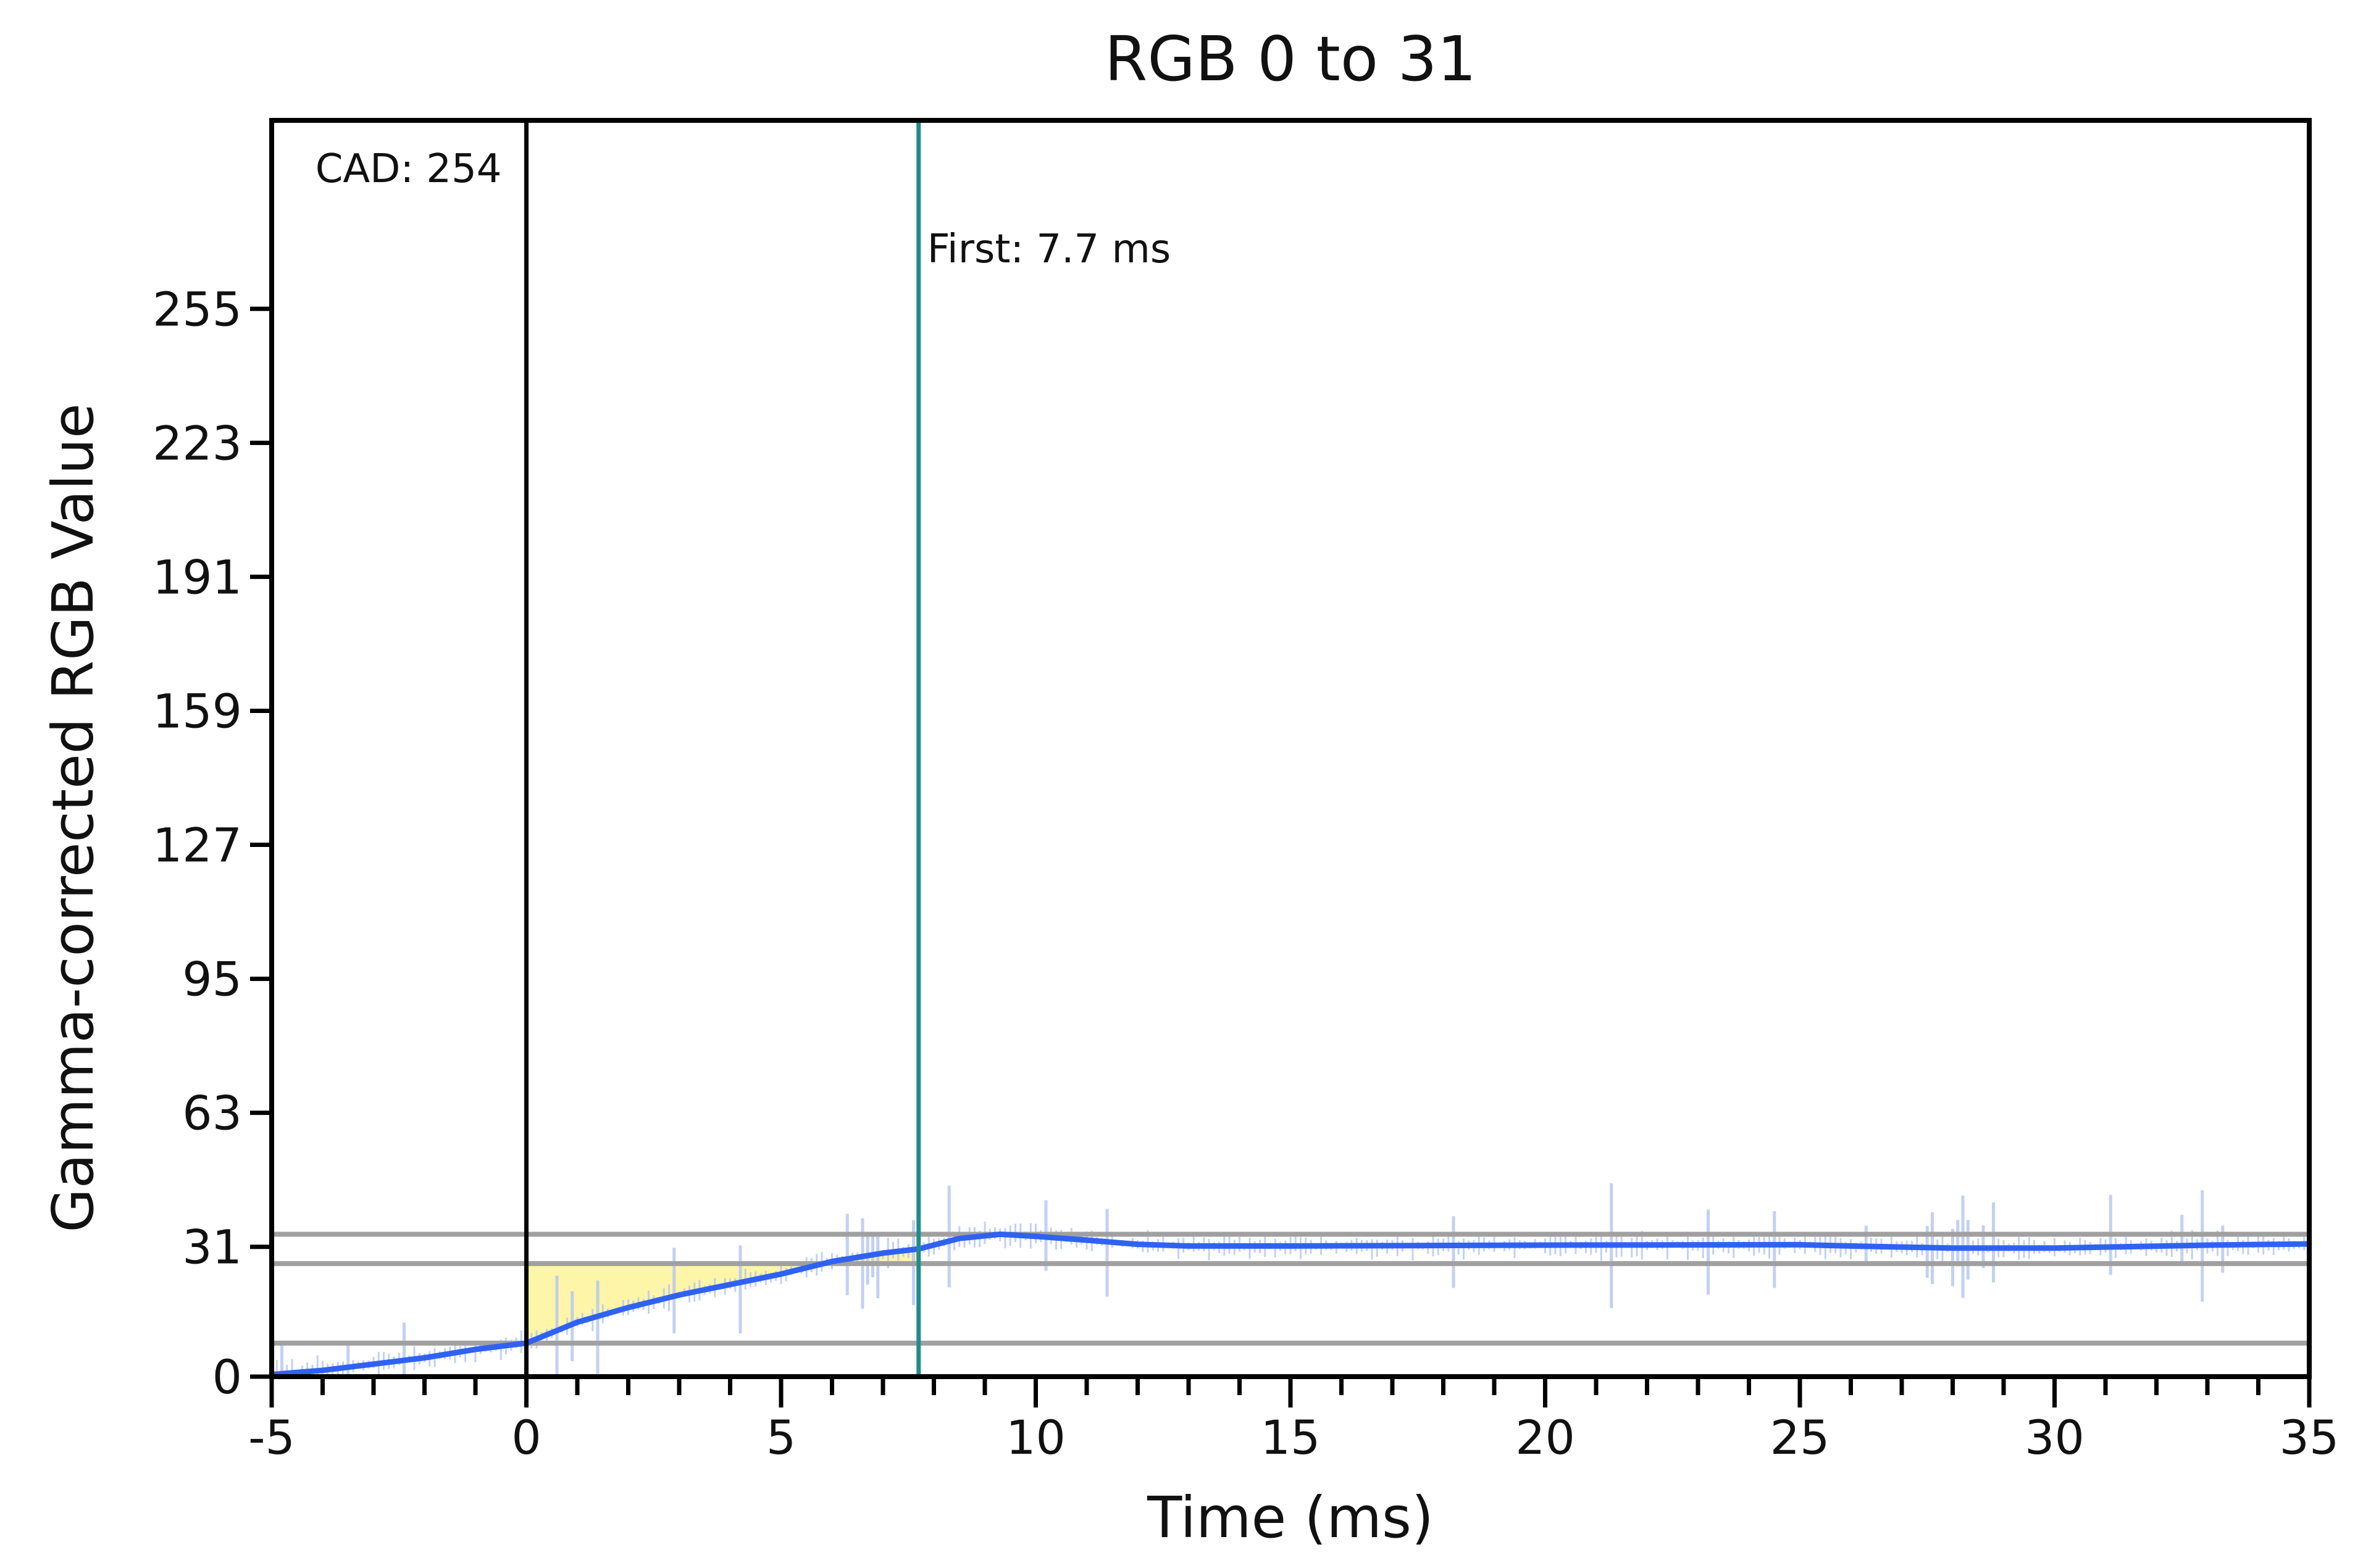 This screenshot has width=2371, height=1568. I want to click on x-tick-label: 5, so click(781, 1437).